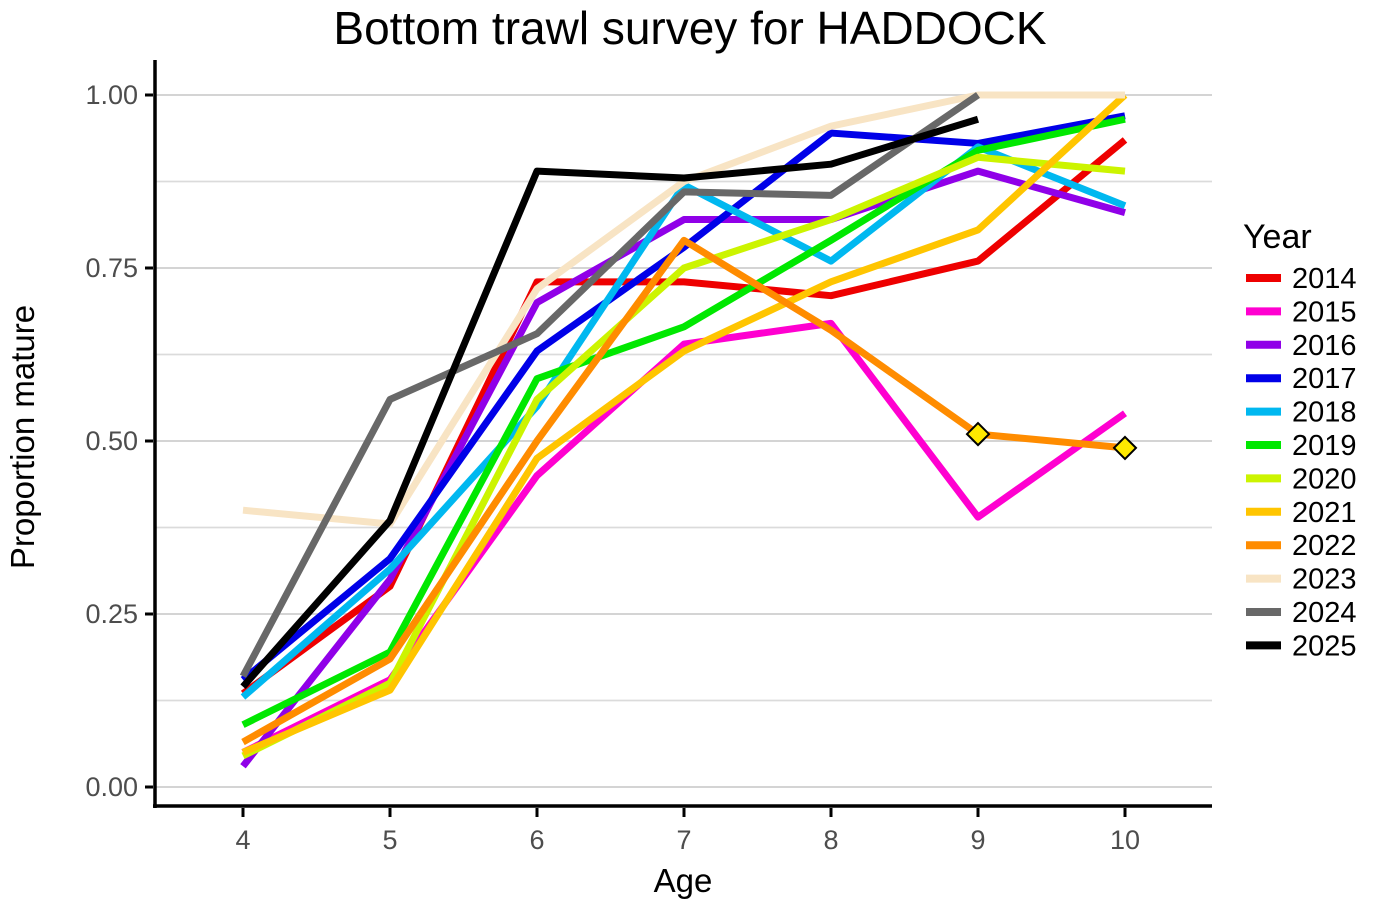  I want to click on legend-label-2025: 2025, so click(1324, 646).